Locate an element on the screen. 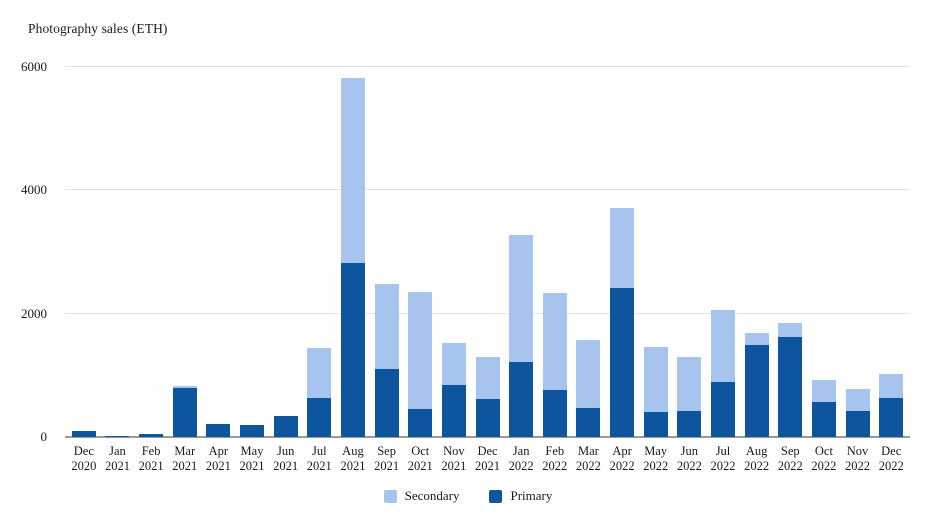  legend-item-secondary: Secondary is located at coordinates (421, 496).